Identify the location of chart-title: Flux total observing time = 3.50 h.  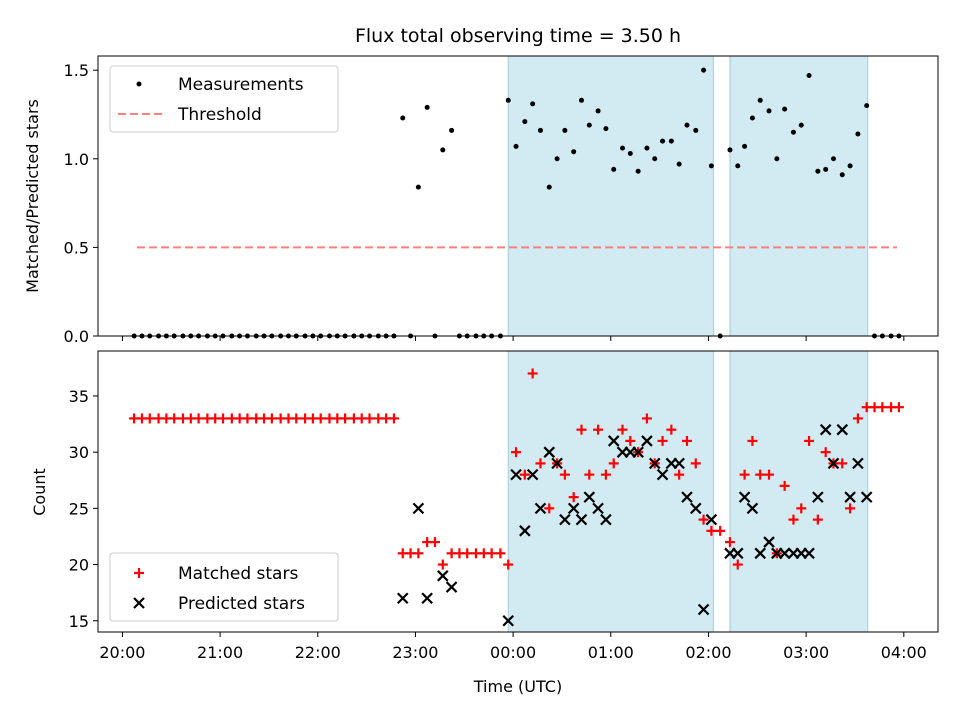
(518, 36).